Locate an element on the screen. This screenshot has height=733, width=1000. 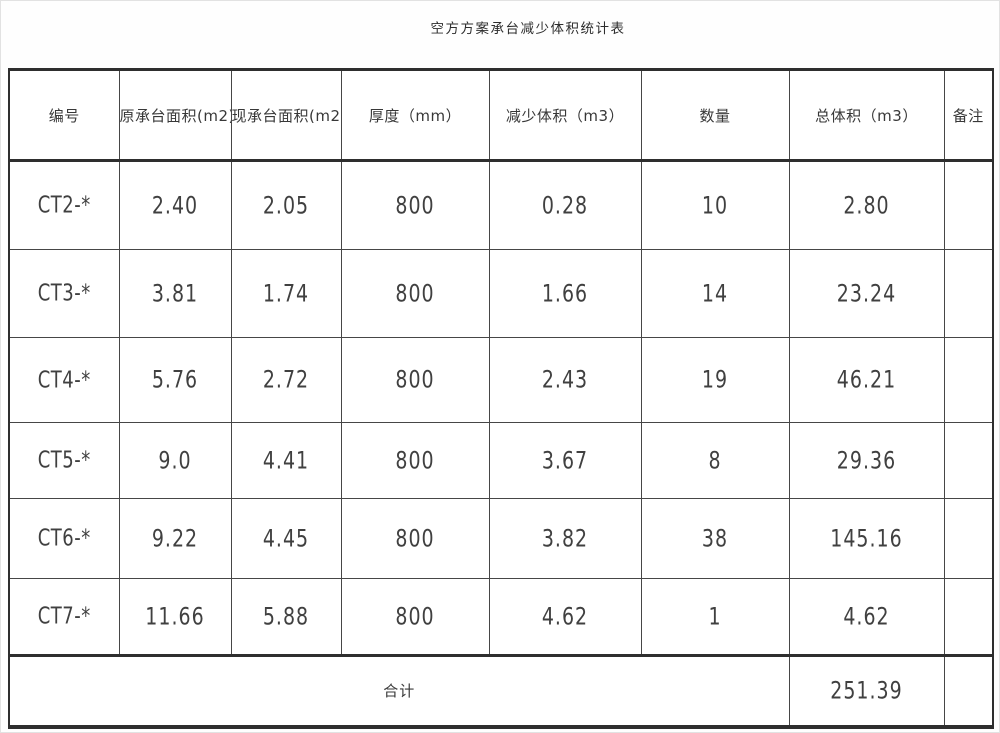
total-remark is located at coordinates (968, 690).